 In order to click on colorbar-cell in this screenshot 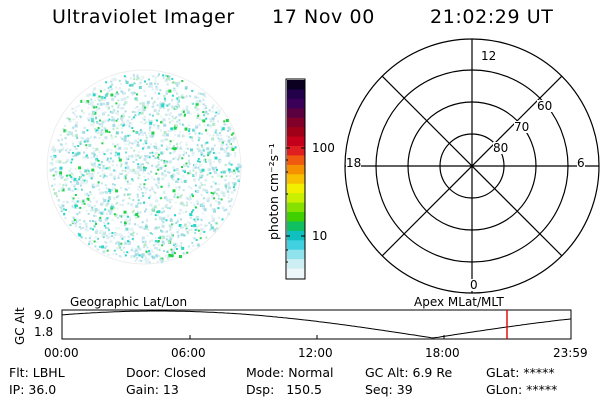, I will do `click(296, 273)`.